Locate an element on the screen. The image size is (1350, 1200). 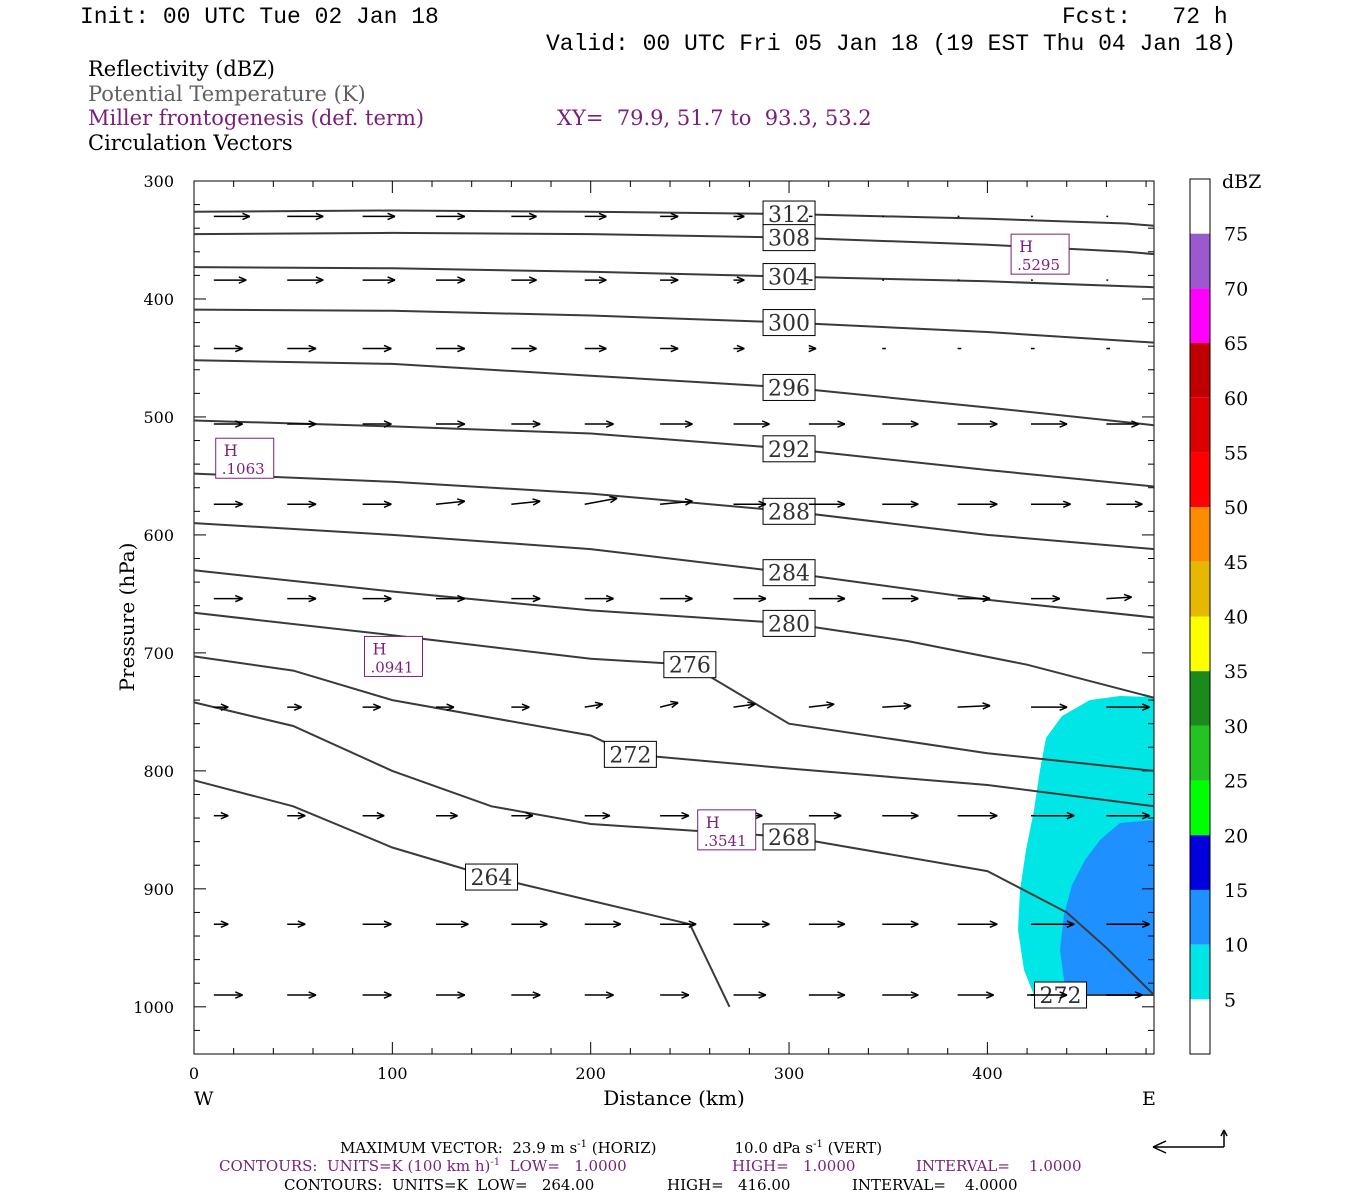
frontogenesis-high-label: H is located at coordinates (231, 450).